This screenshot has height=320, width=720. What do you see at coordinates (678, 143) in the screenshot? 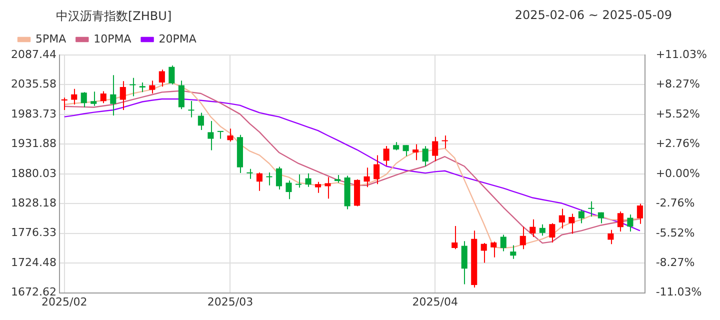
I see `y2-tick-label: +2.76%` at bounding box center [678, 143].